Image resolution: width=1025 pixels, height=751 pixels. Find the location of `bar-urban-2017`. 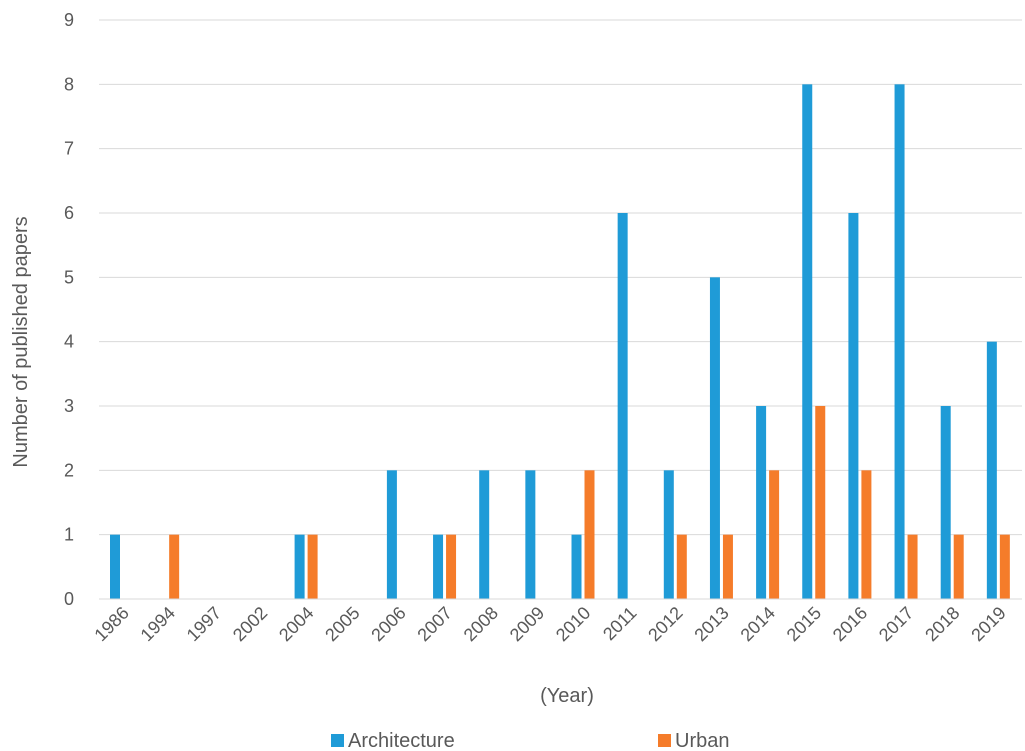

bar-urban-2017 is located at coordinates (912, 566).